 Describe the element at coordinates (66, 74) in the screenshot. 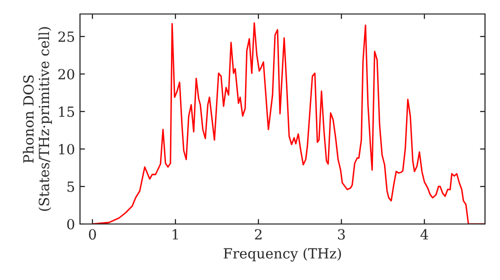

I see `y-tick-label: 20` at that location.